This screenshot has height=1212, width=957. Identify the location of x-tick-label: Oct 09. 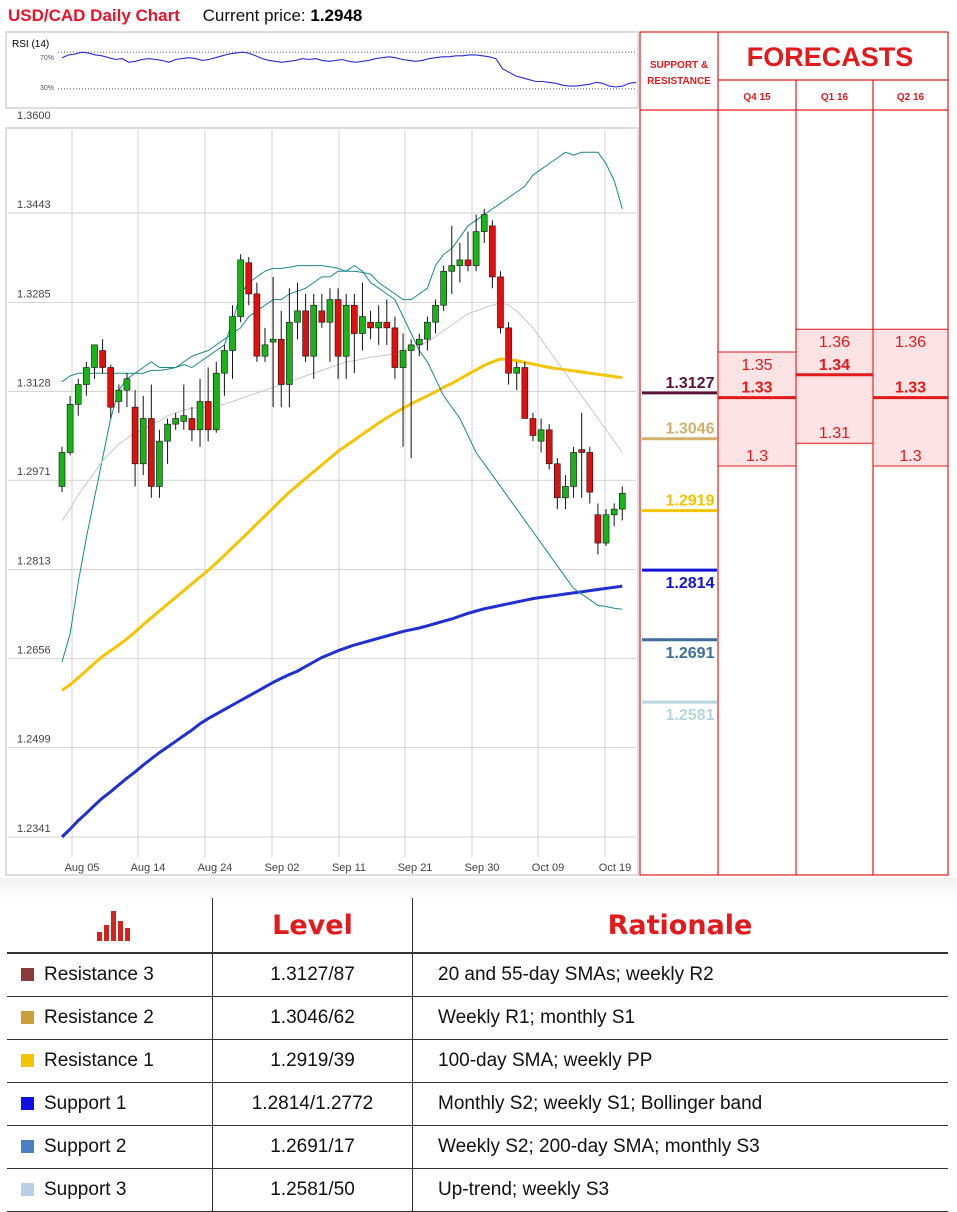
(548, 868).